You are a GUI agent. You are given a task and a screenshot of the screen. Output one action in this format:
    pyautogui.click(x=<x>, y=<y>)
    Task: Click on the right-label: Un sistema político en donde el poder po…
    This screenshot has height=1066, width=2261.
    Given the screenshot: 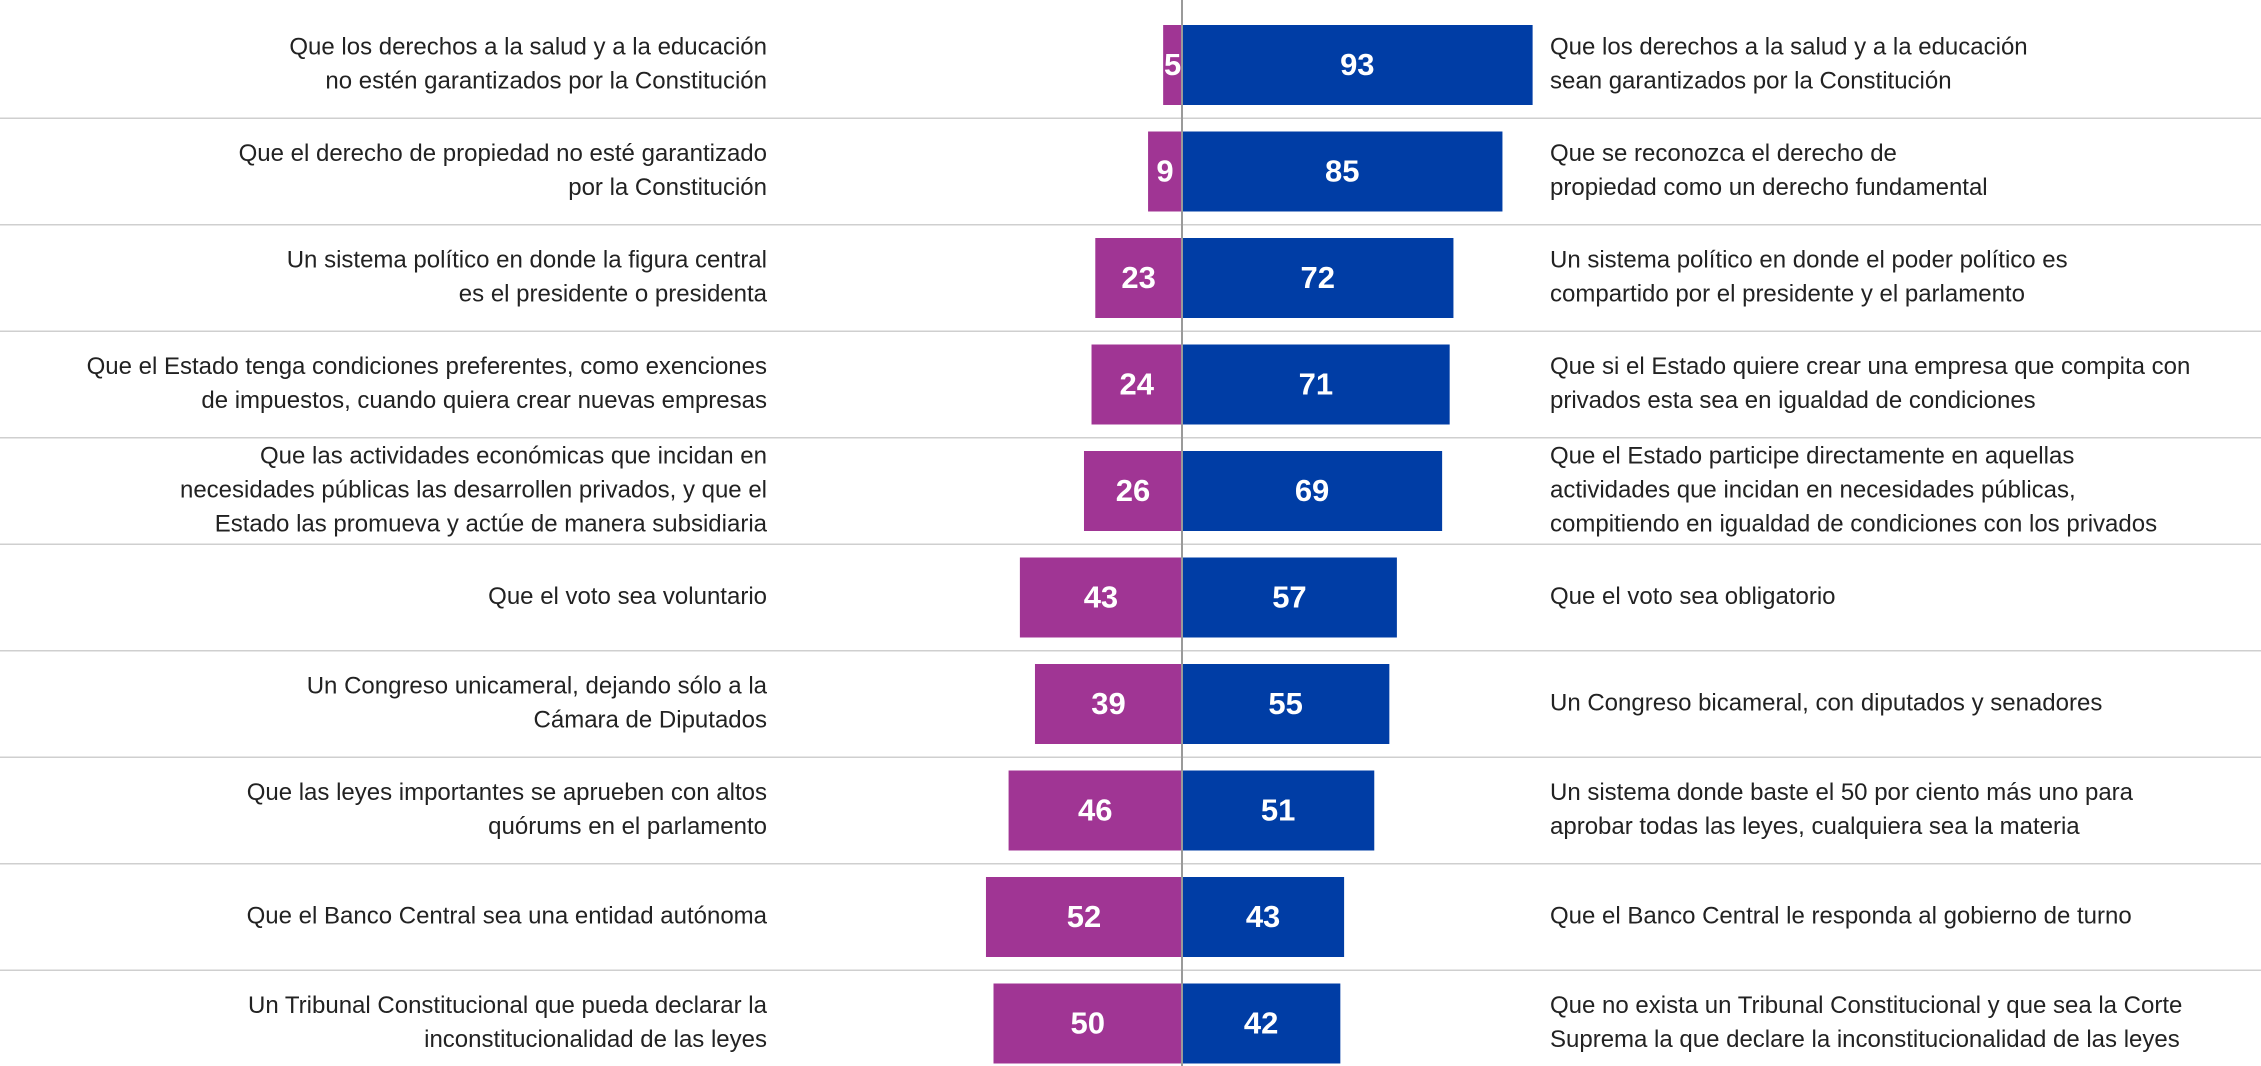 What is the action you would take?
    pyautogui.click(x=1809, y=259)
    